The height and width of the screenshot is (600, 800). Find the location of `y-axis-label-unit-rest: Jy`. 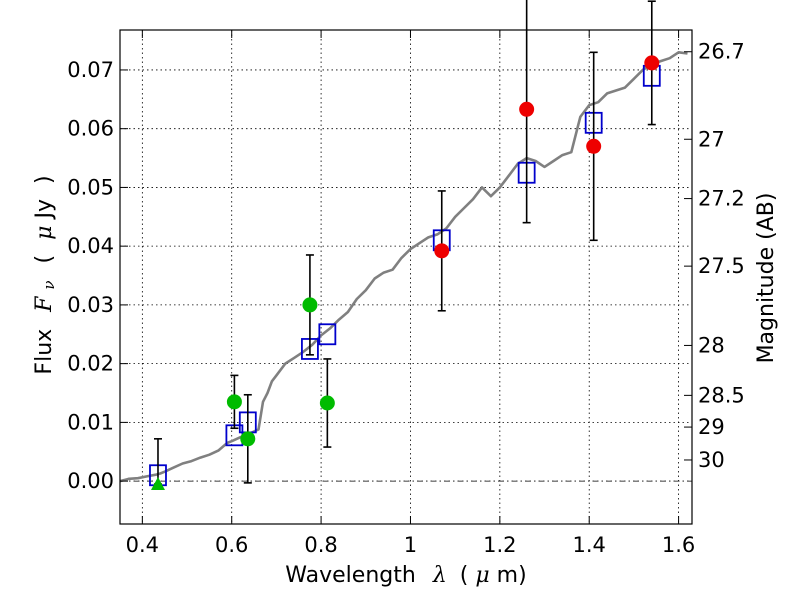

y-axis-label-unit-rest: Jy is located at coordinates (44, 210).